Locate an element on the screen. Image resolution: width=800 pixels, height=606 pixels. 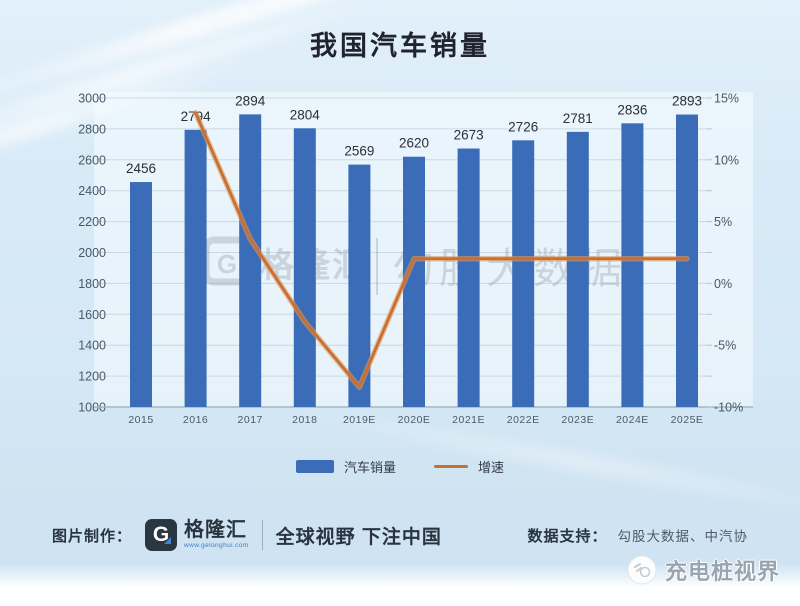
y-axis-label-right: 15% is located at coordinates (726, 99).